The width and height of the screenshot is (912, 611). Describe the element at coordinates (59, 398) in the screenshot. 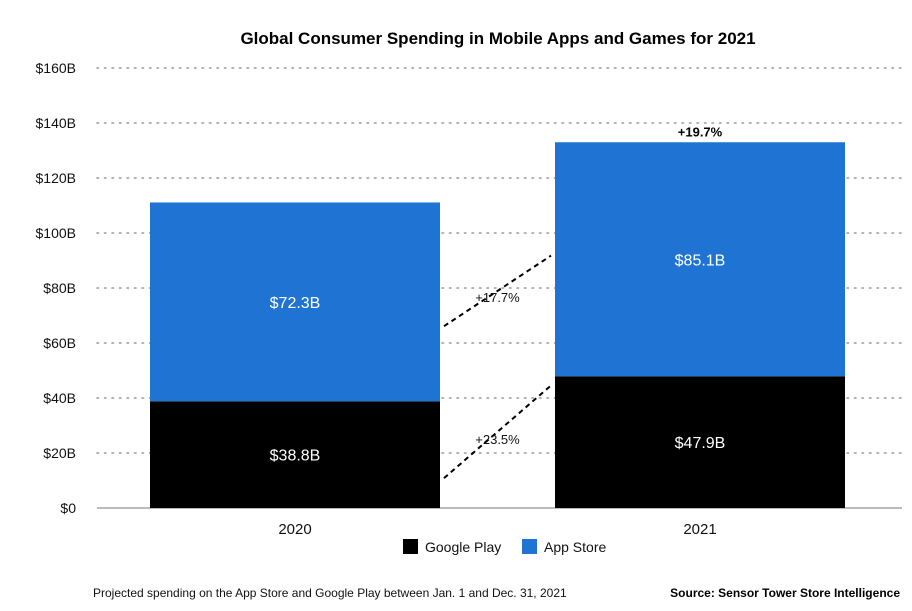

I see `y-tick-label: $40B` at that location.